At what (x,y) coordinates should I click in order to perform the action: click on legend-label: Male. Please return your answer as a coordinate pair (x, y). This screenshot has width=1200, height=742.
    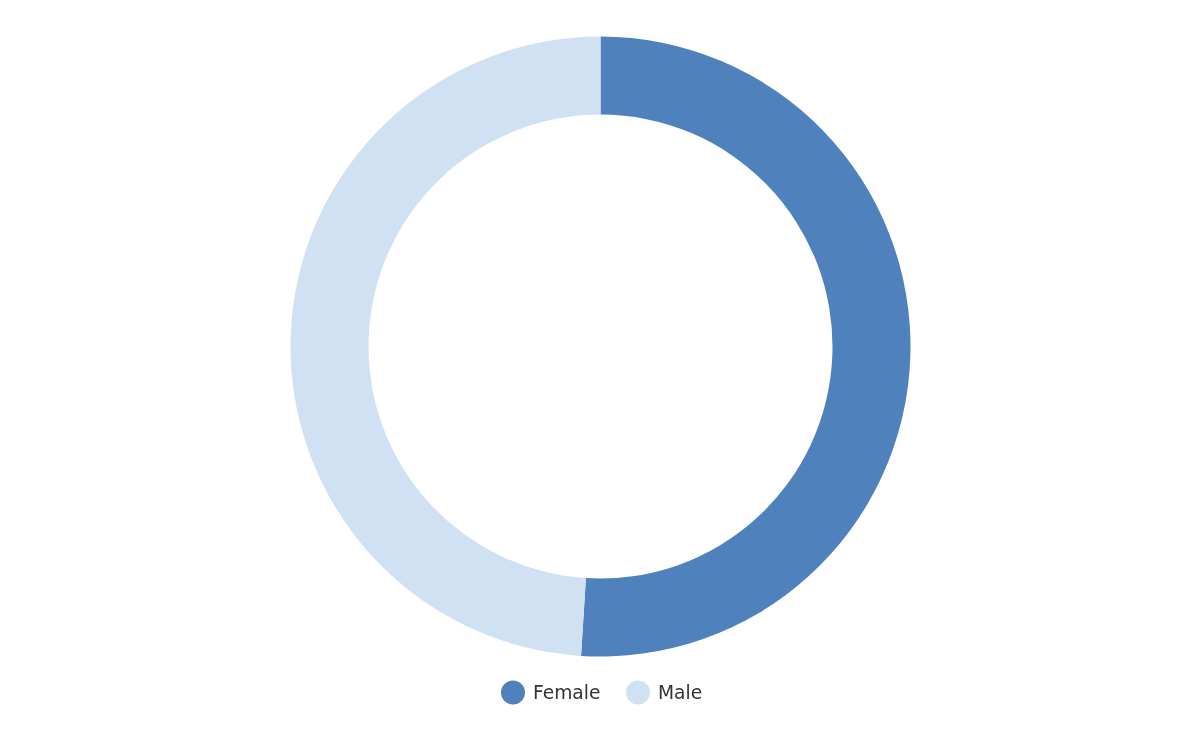
    Looking at the image, I should click on (680, 692).